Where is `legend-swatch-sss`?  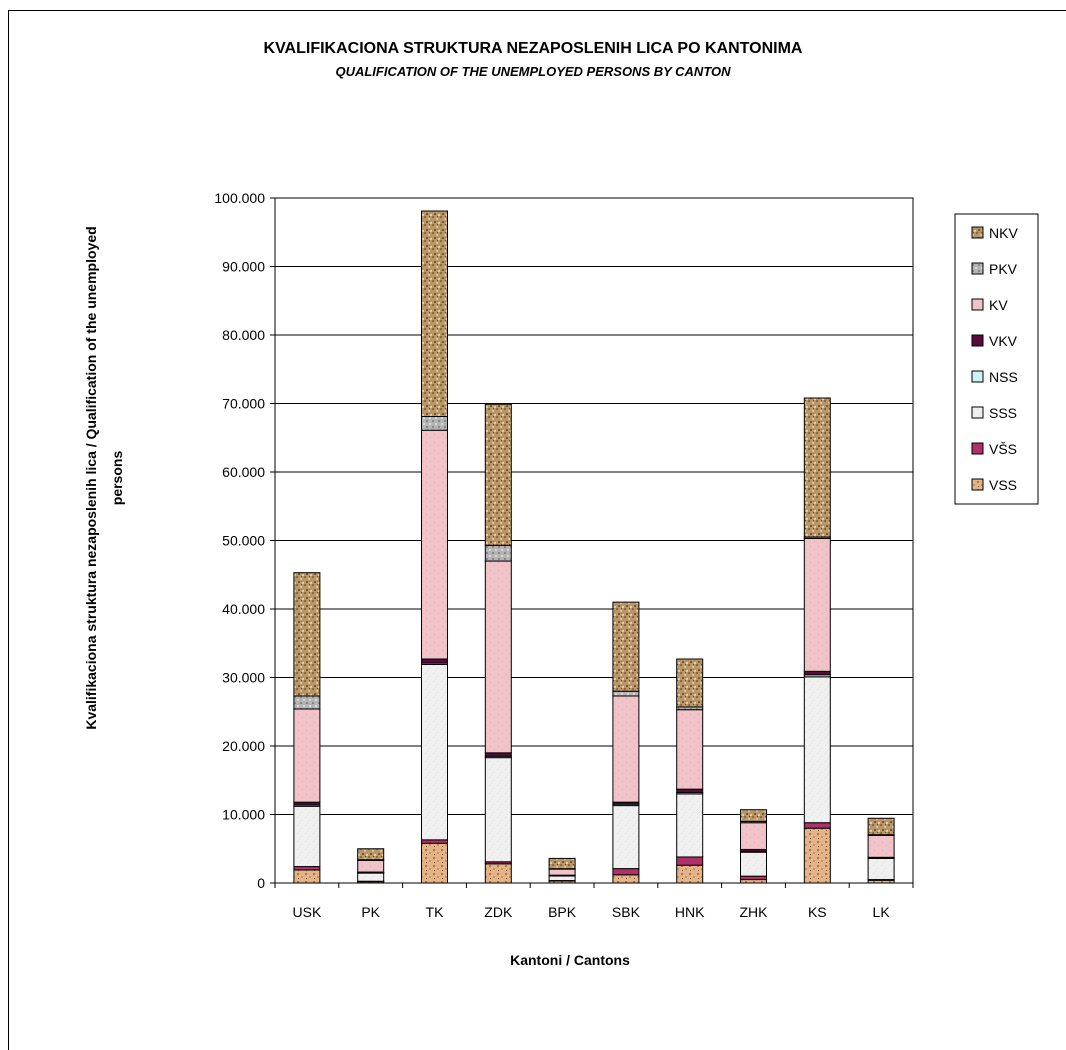
legend-swatch-sss is located at coordinates (977, 412).